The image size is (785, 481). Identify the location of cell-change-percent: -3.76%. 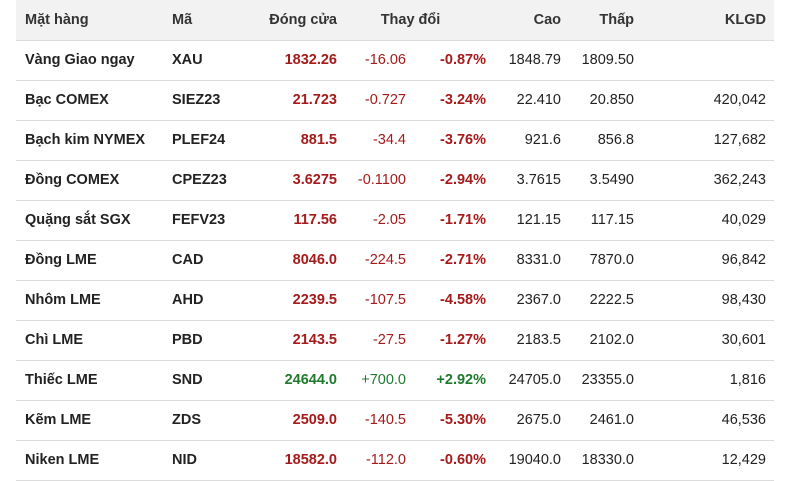
(463, 140).